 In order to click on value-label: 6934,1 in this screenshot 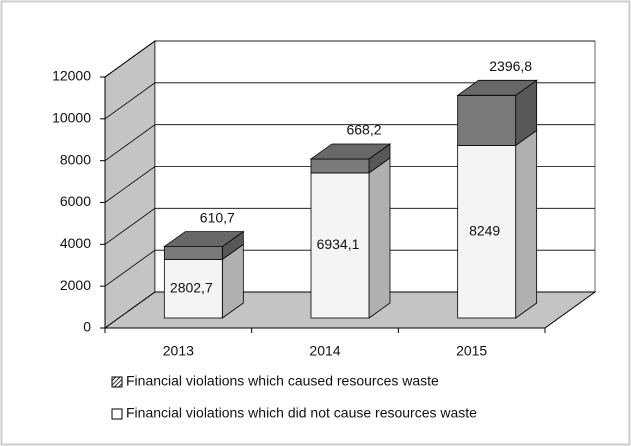, I will do `click(338, 244)`.